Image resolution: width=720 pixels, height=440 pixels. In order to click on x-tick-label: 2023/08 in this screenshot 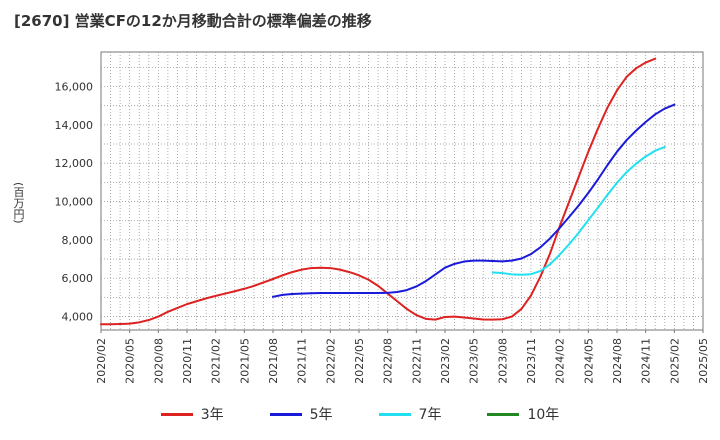, I will do `click(502, 361)`.